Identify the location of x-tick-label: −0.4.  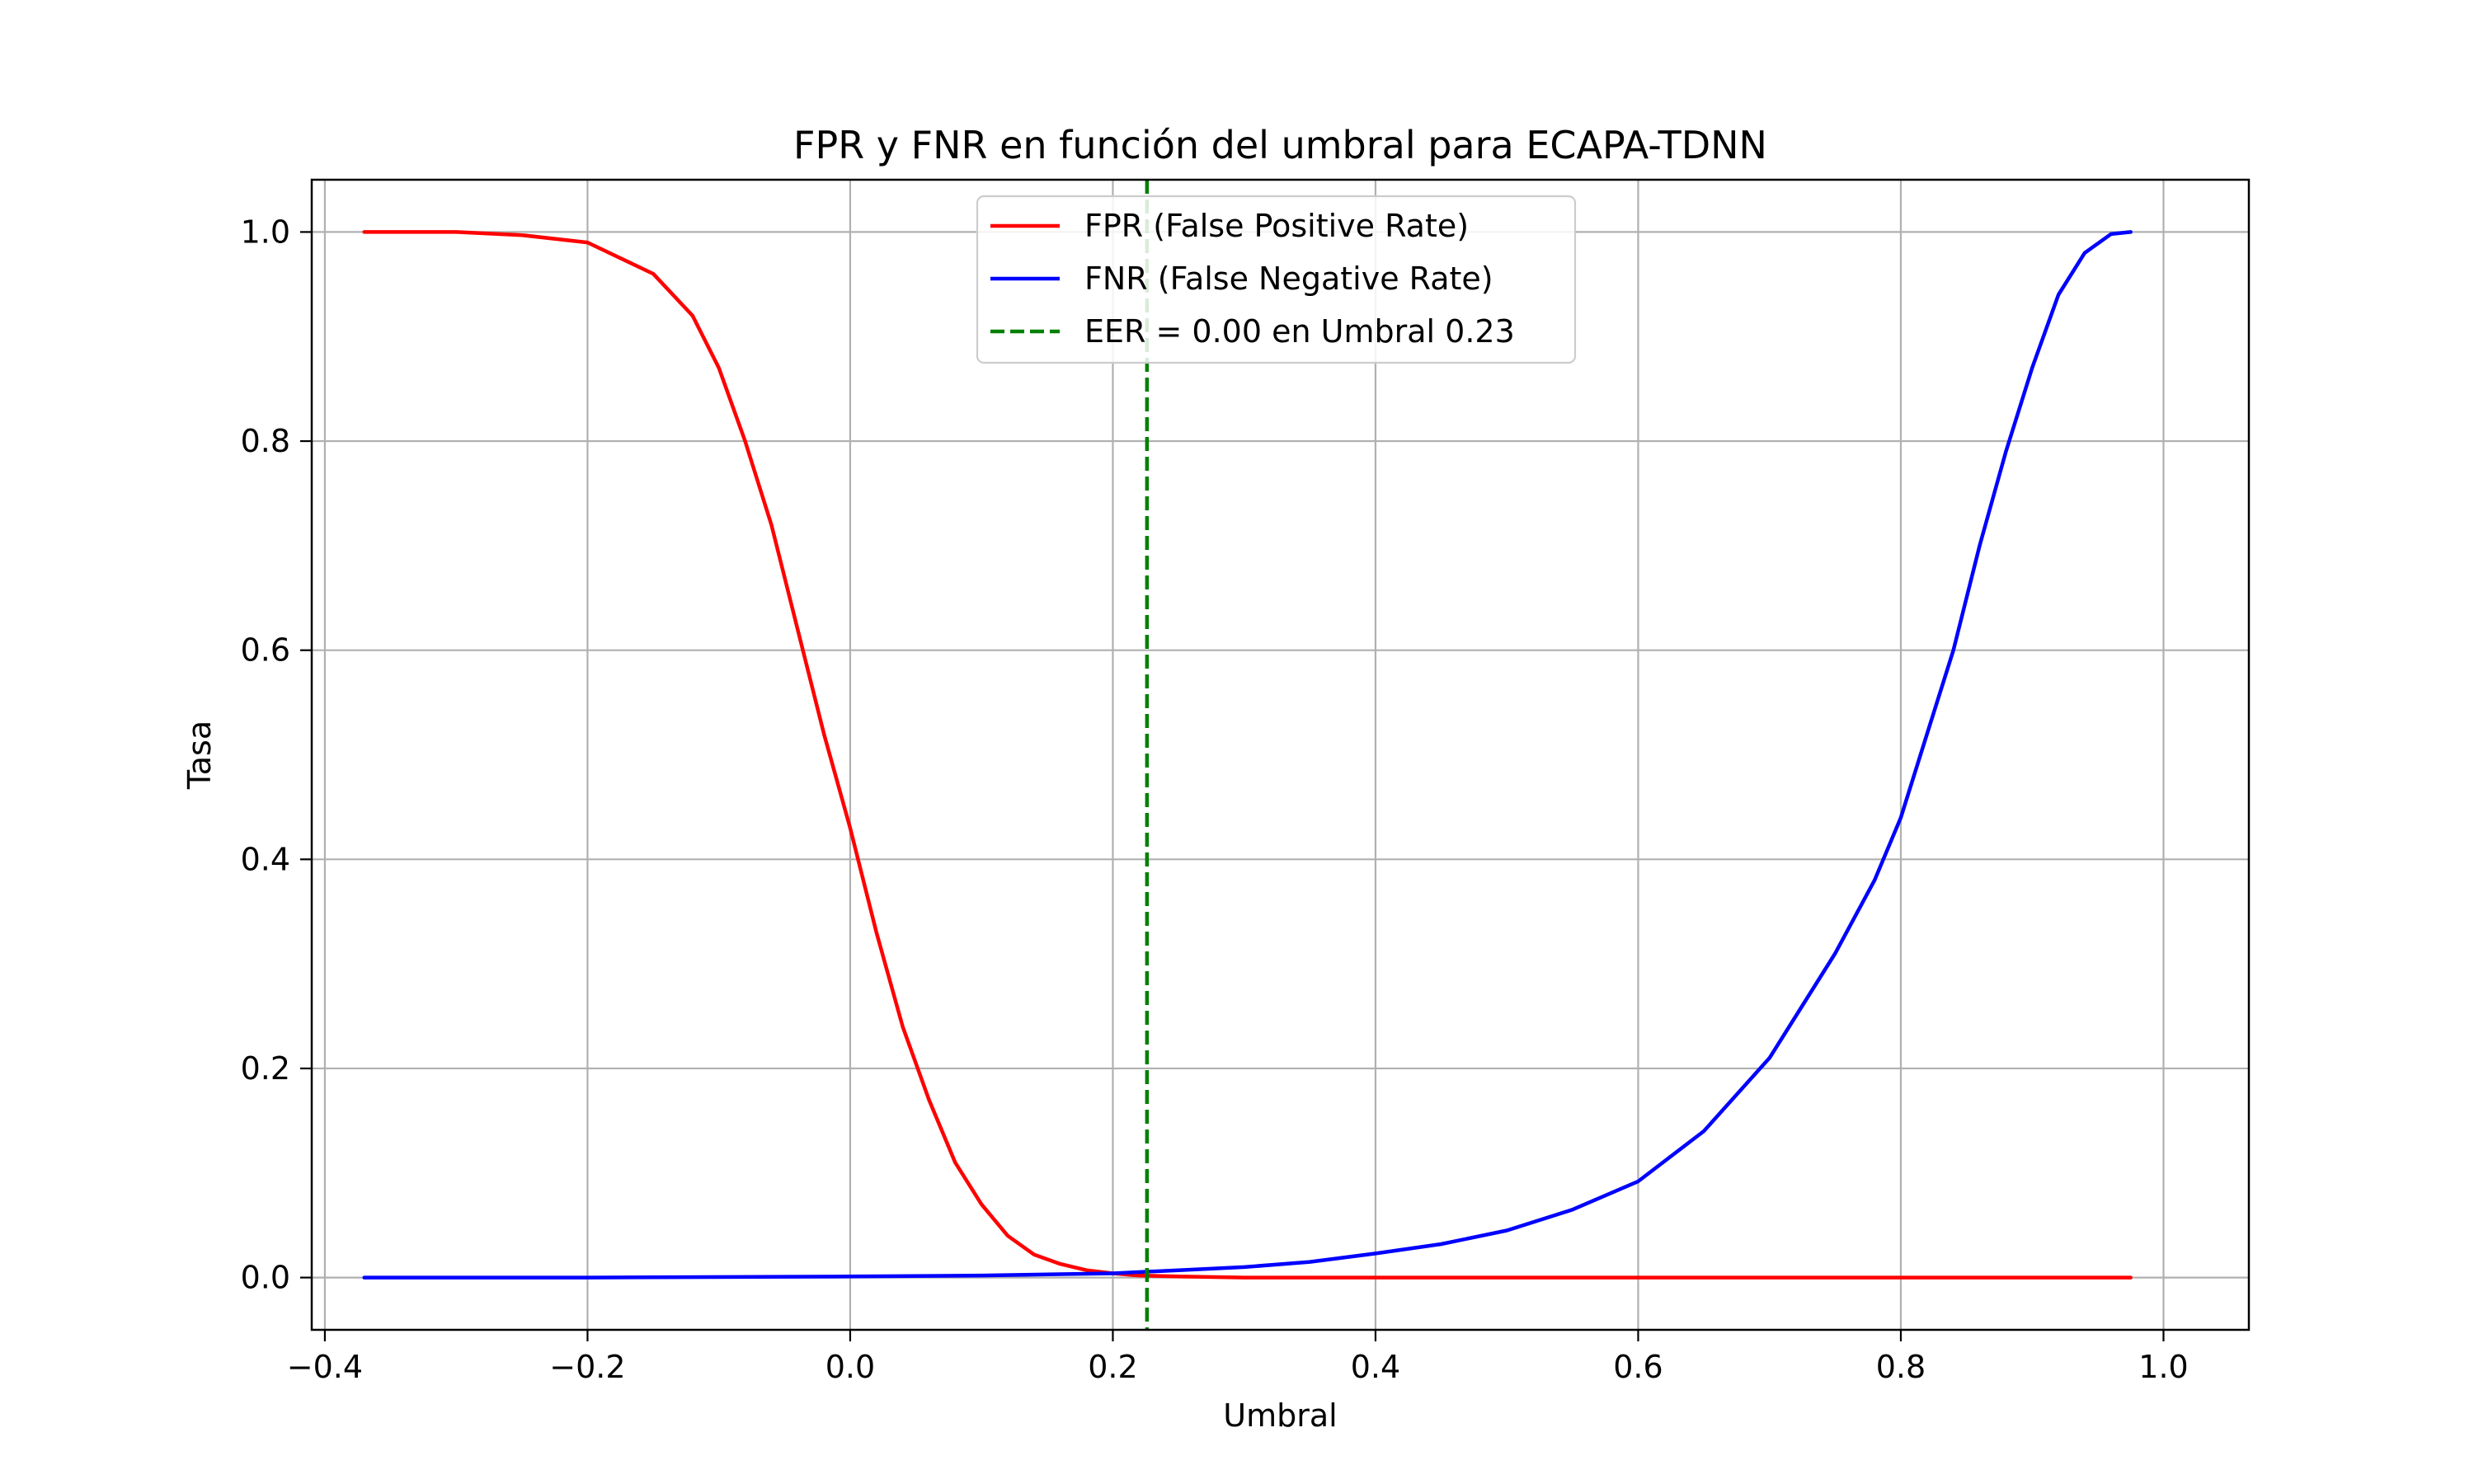
(325, 1367).